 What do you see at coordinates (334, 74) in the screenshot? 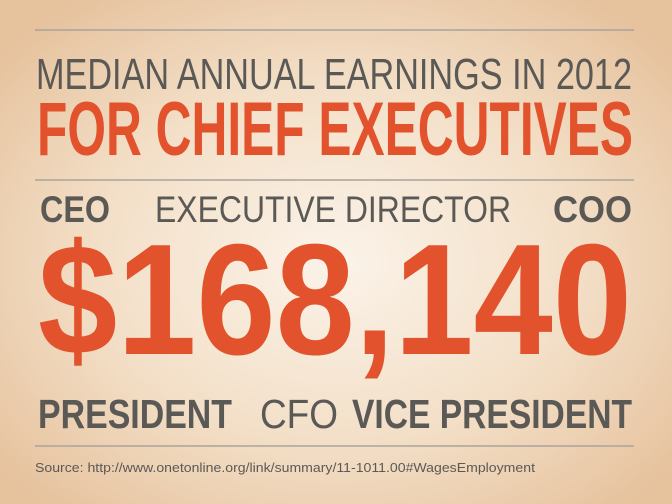
I see `title-line-1: MEDIAN ANNUAL EARNINGS IN 2012` at bounding box center [334, 74].